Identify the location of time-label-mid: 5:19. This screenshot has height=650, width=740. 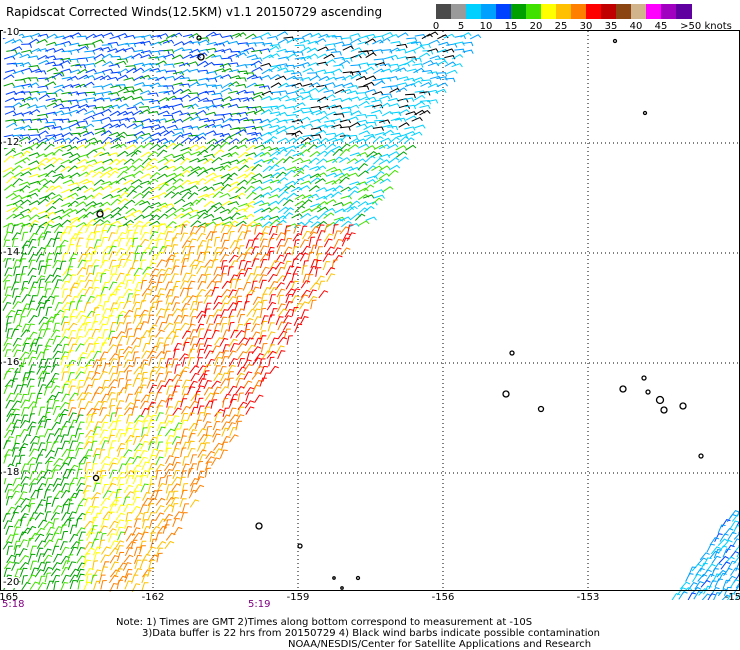
(259, 604).